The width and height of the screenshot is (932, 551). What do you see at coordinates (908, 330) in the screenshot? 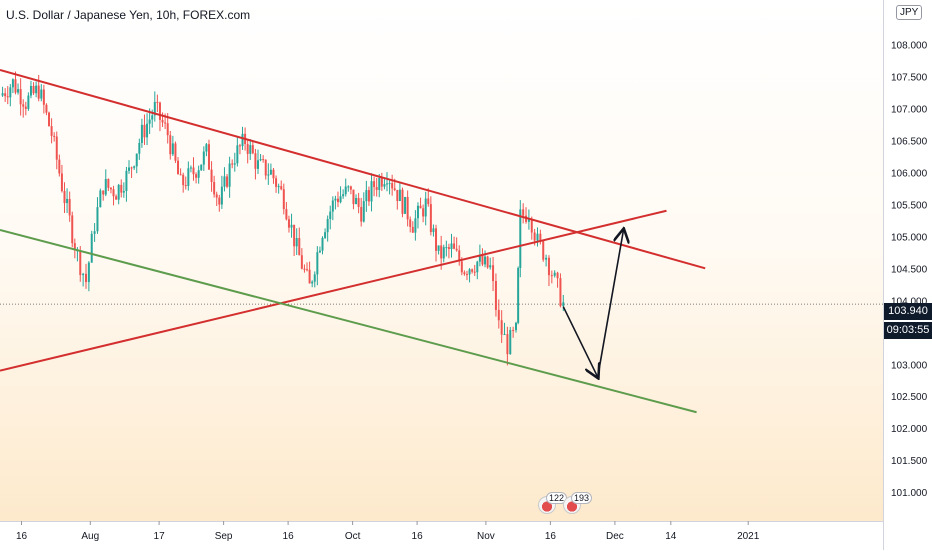
I see `bar-countdown-tag: 09:03:55` at bounding box center [908, 330].